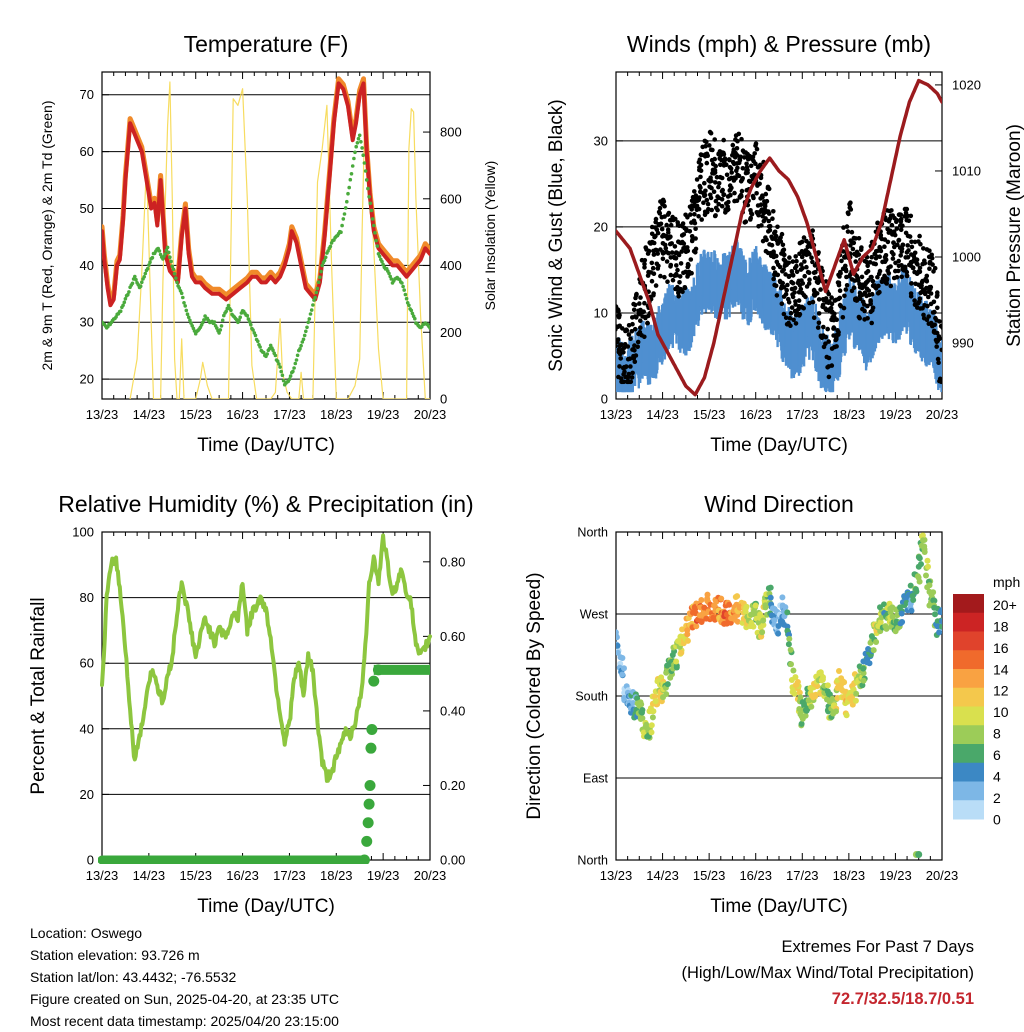 This screenshot has width=1024, height=1032. I want to click on x-tick-label: 15/23, so click(709, 414).